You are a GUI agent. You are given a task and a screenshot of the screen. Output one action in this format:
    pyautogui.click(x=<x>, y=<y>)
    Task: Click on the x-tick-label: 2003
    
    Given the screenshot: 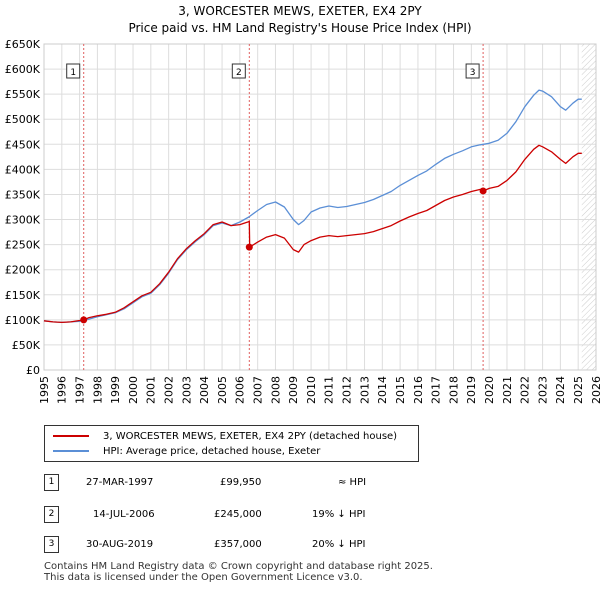 What is the action you would take?
    pyautogui.click(x=186, y=390)
    